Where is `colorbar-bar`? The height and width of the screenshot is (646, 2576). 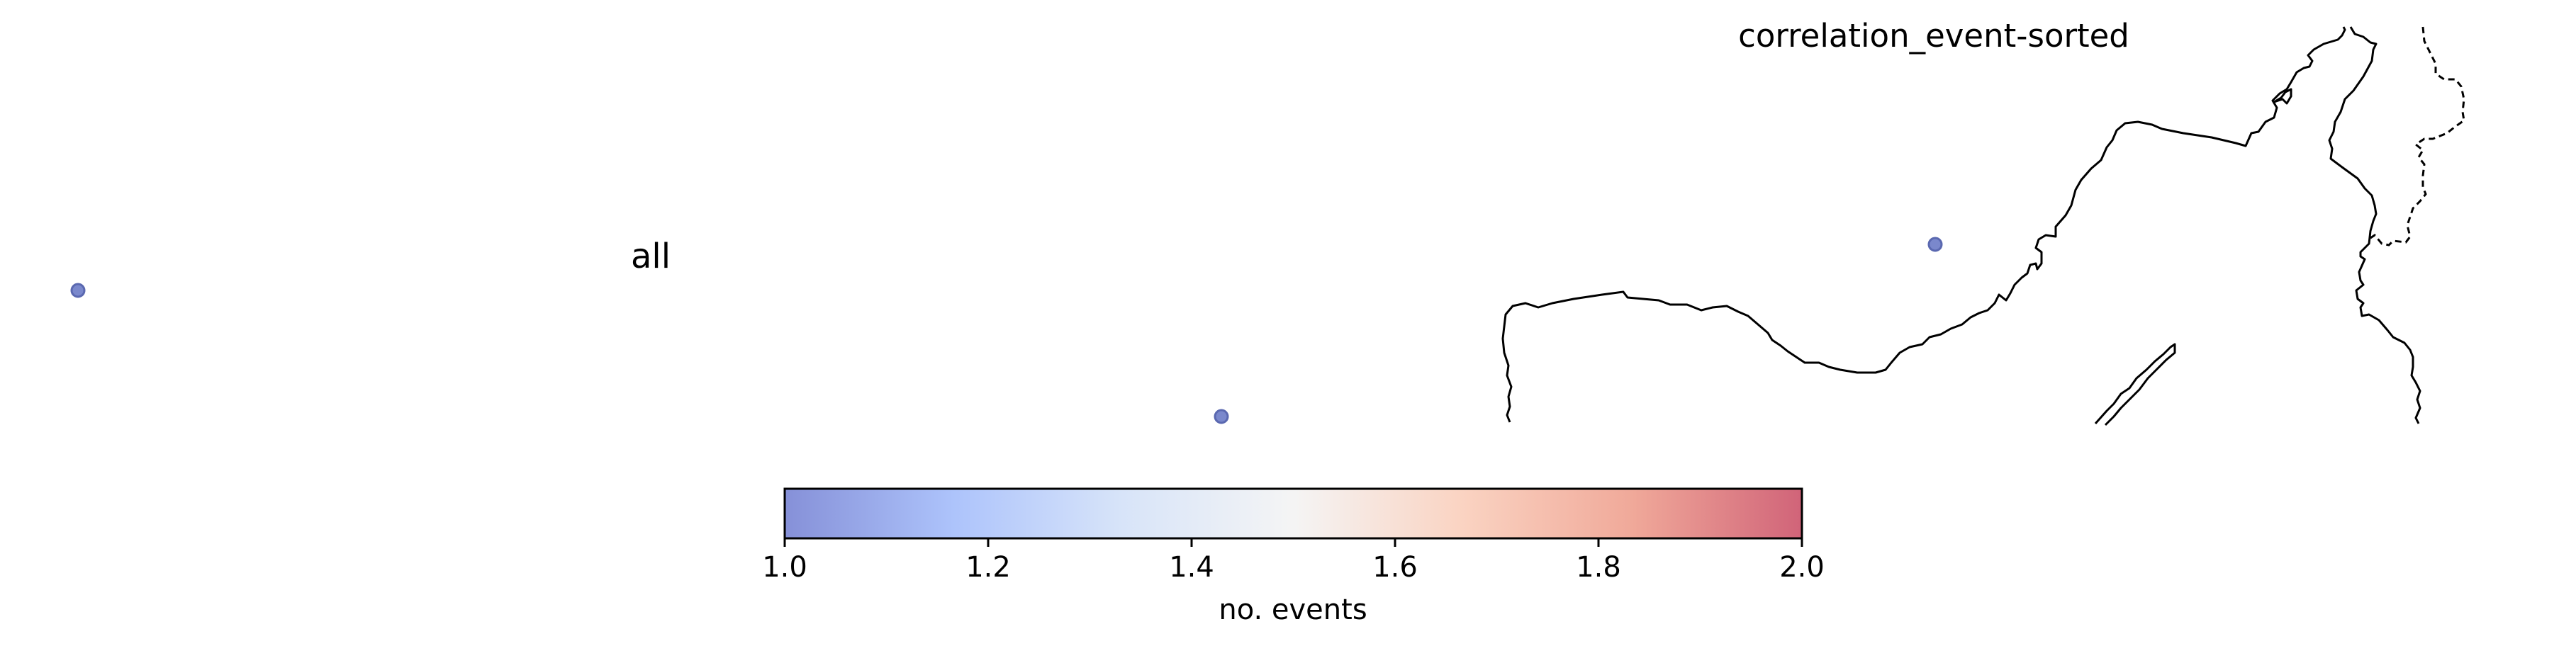
colorbar-bar is located at coordinates (1293, 514).